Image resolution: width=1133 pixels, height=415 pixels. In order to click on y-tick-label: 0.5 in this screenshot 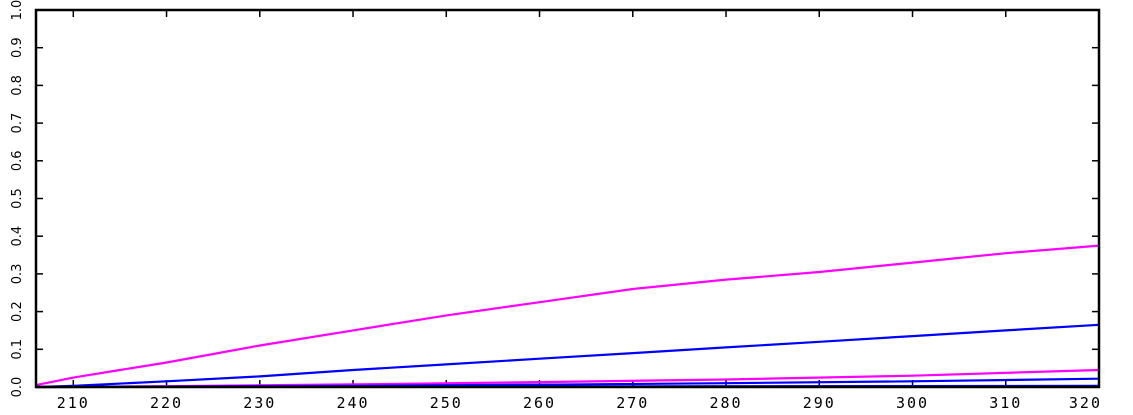, I will do `click(17, 198)`.